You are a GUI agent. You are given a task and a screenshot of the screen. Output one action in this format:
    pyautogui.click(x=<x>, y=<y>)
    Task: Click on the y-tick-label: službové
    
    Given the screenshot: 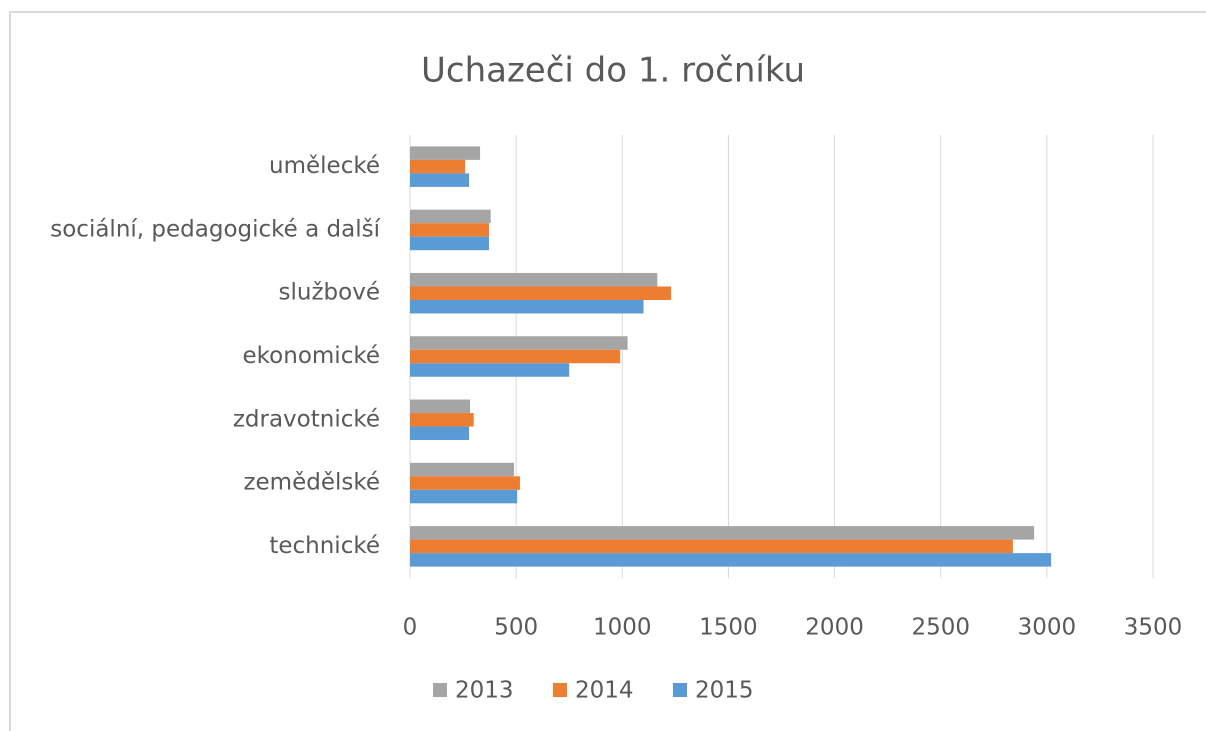 What is the action you would take?
    pyautogui.click(x=329, y=293)
    